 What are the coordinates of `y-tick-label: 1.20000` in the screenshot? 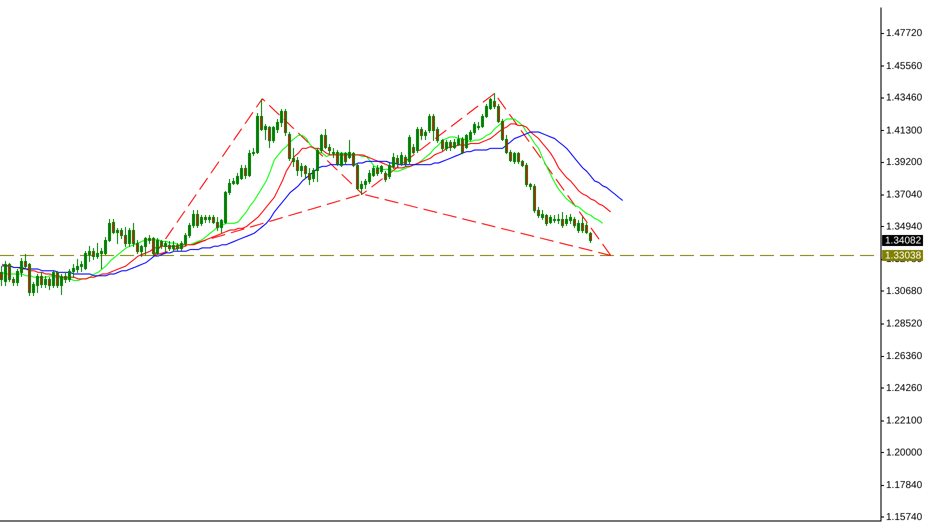 It's located at (904, 452).